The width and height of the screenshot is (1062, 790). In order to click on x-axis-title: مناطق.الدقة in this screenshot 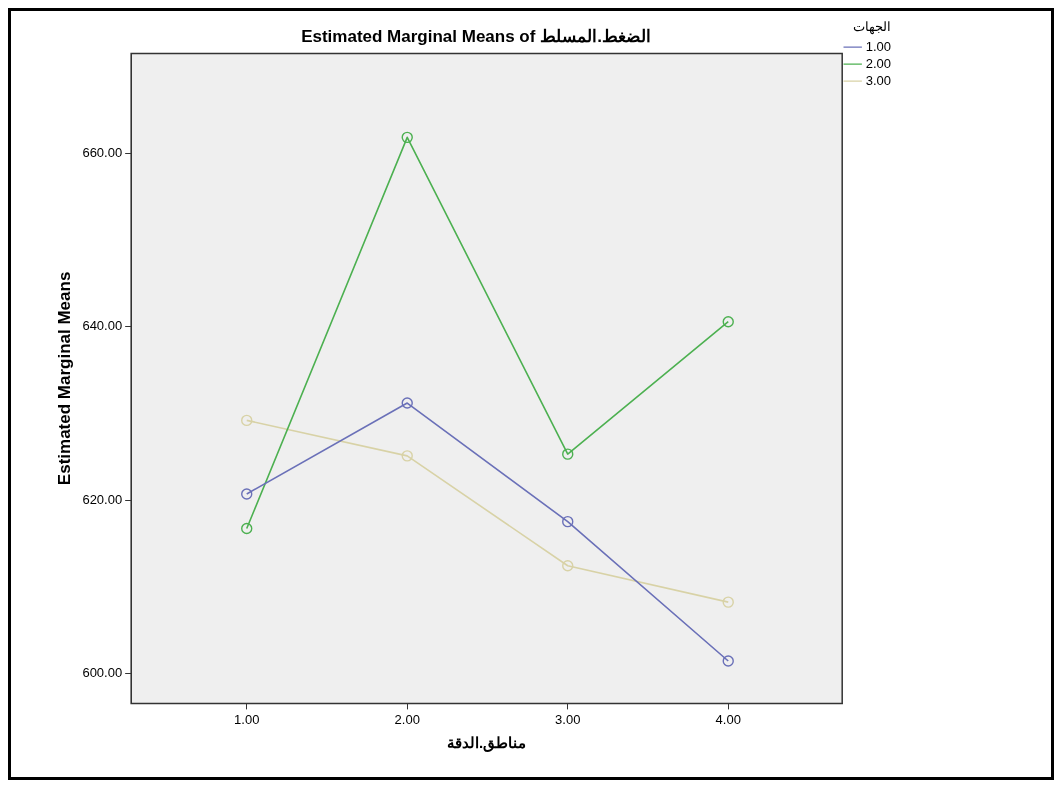, I will do `click(487, 743)`.